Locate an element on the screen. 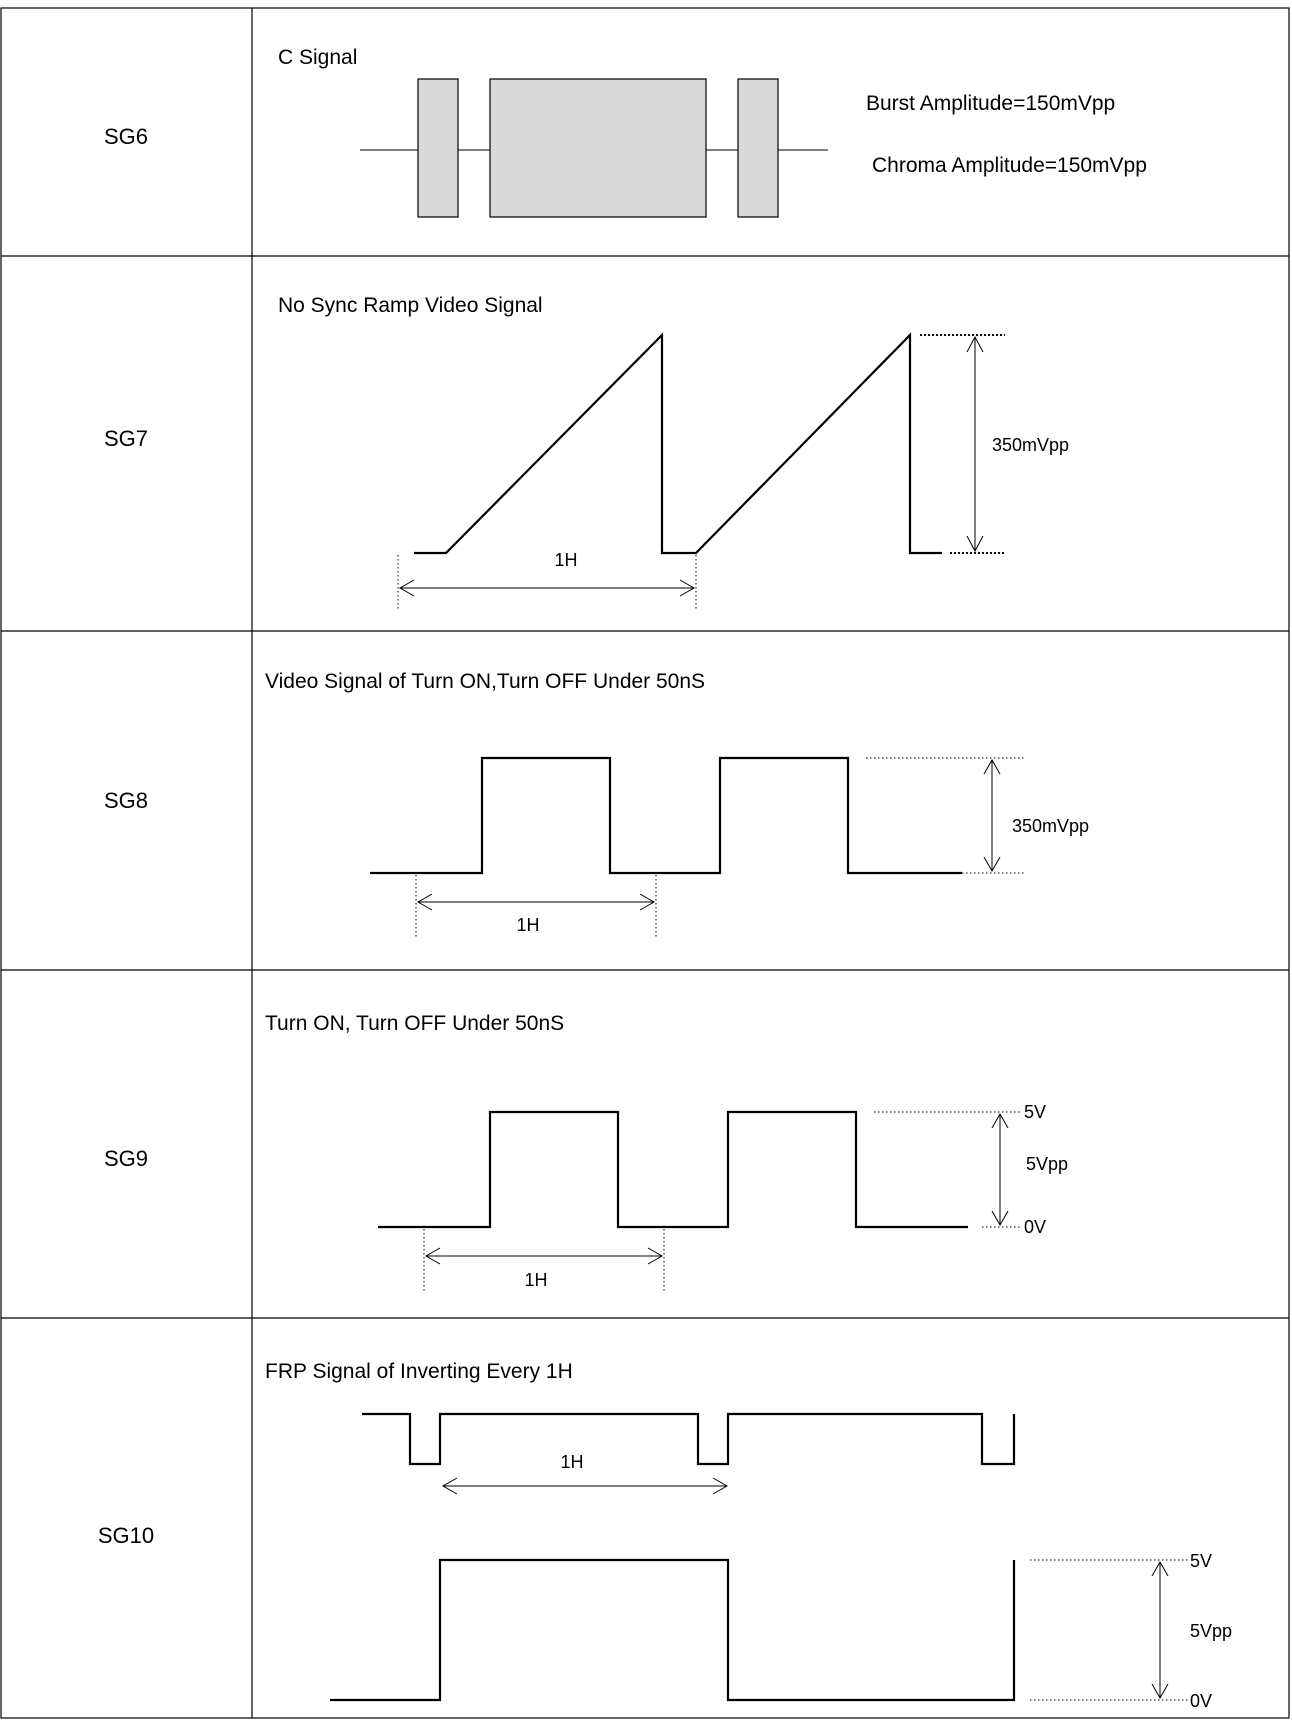 The height and width of the screenshot is (1720, 1292). chroma-packet is located at coordinates (598, 148).